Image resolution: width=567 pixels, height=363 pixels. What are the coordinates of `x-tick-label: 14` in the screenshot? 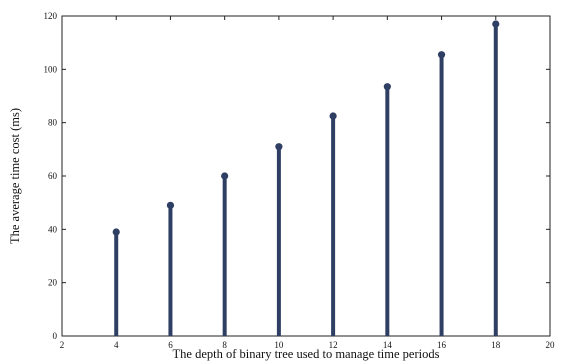 It's located at (388, 345).